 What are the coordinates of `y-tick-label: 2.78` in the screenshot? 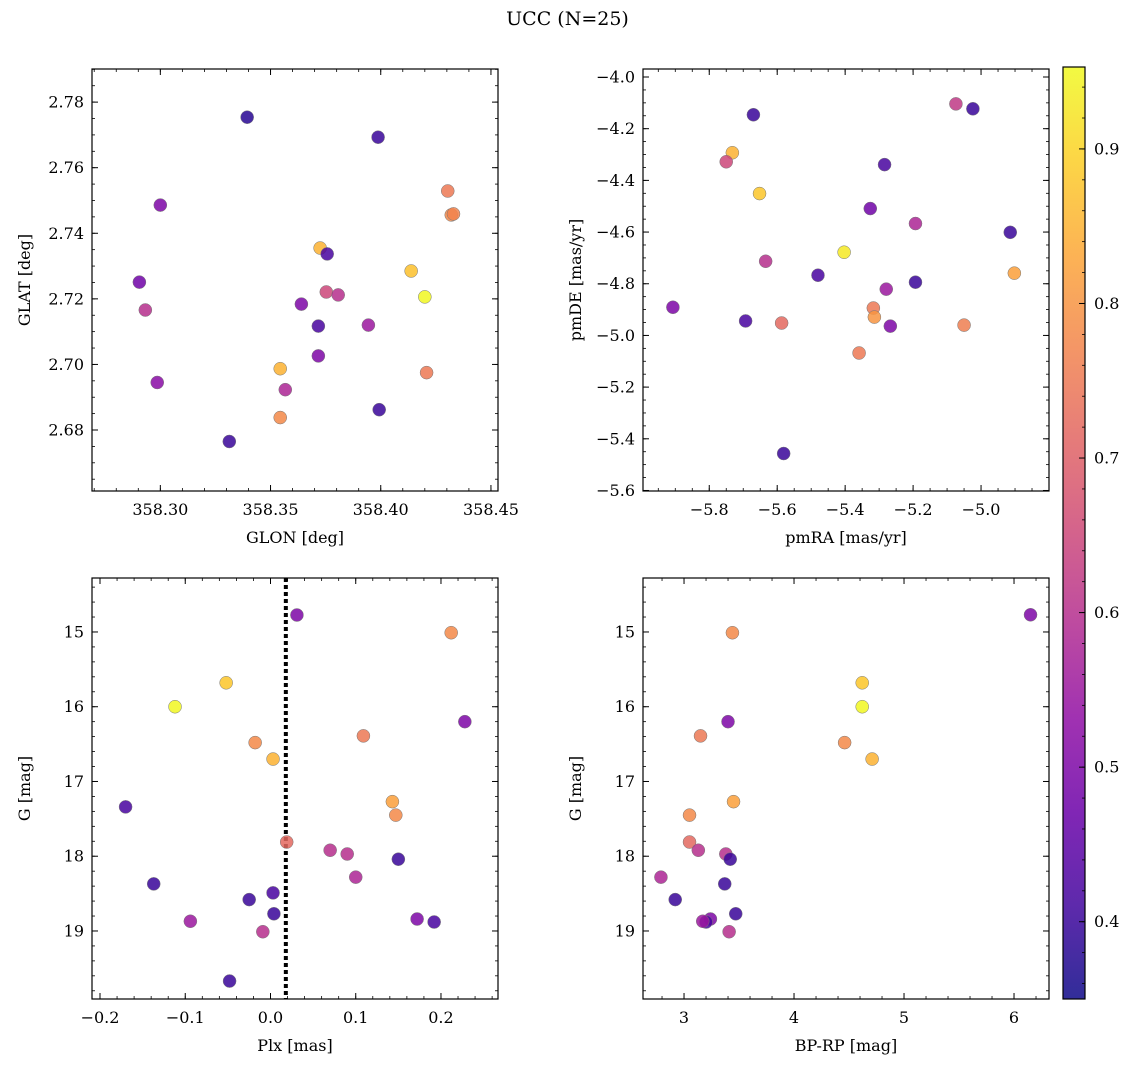 It's located at (66, 102).